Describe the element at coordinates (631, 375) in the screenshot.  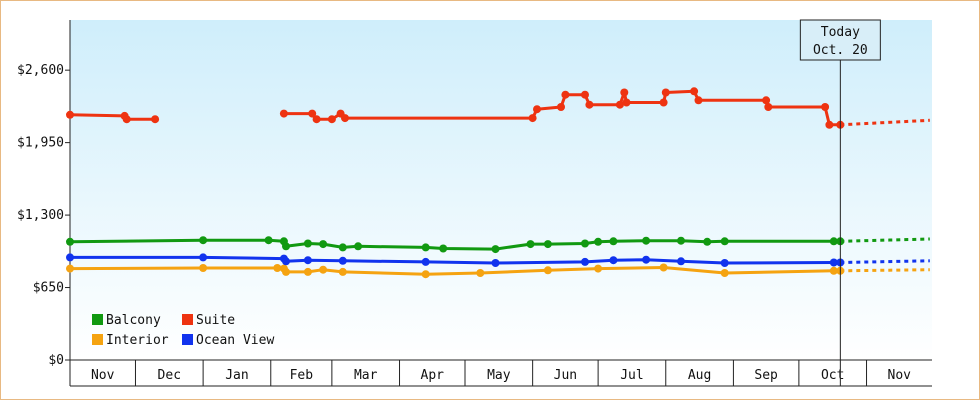
I see `x-tick-label: Jul` at that location.